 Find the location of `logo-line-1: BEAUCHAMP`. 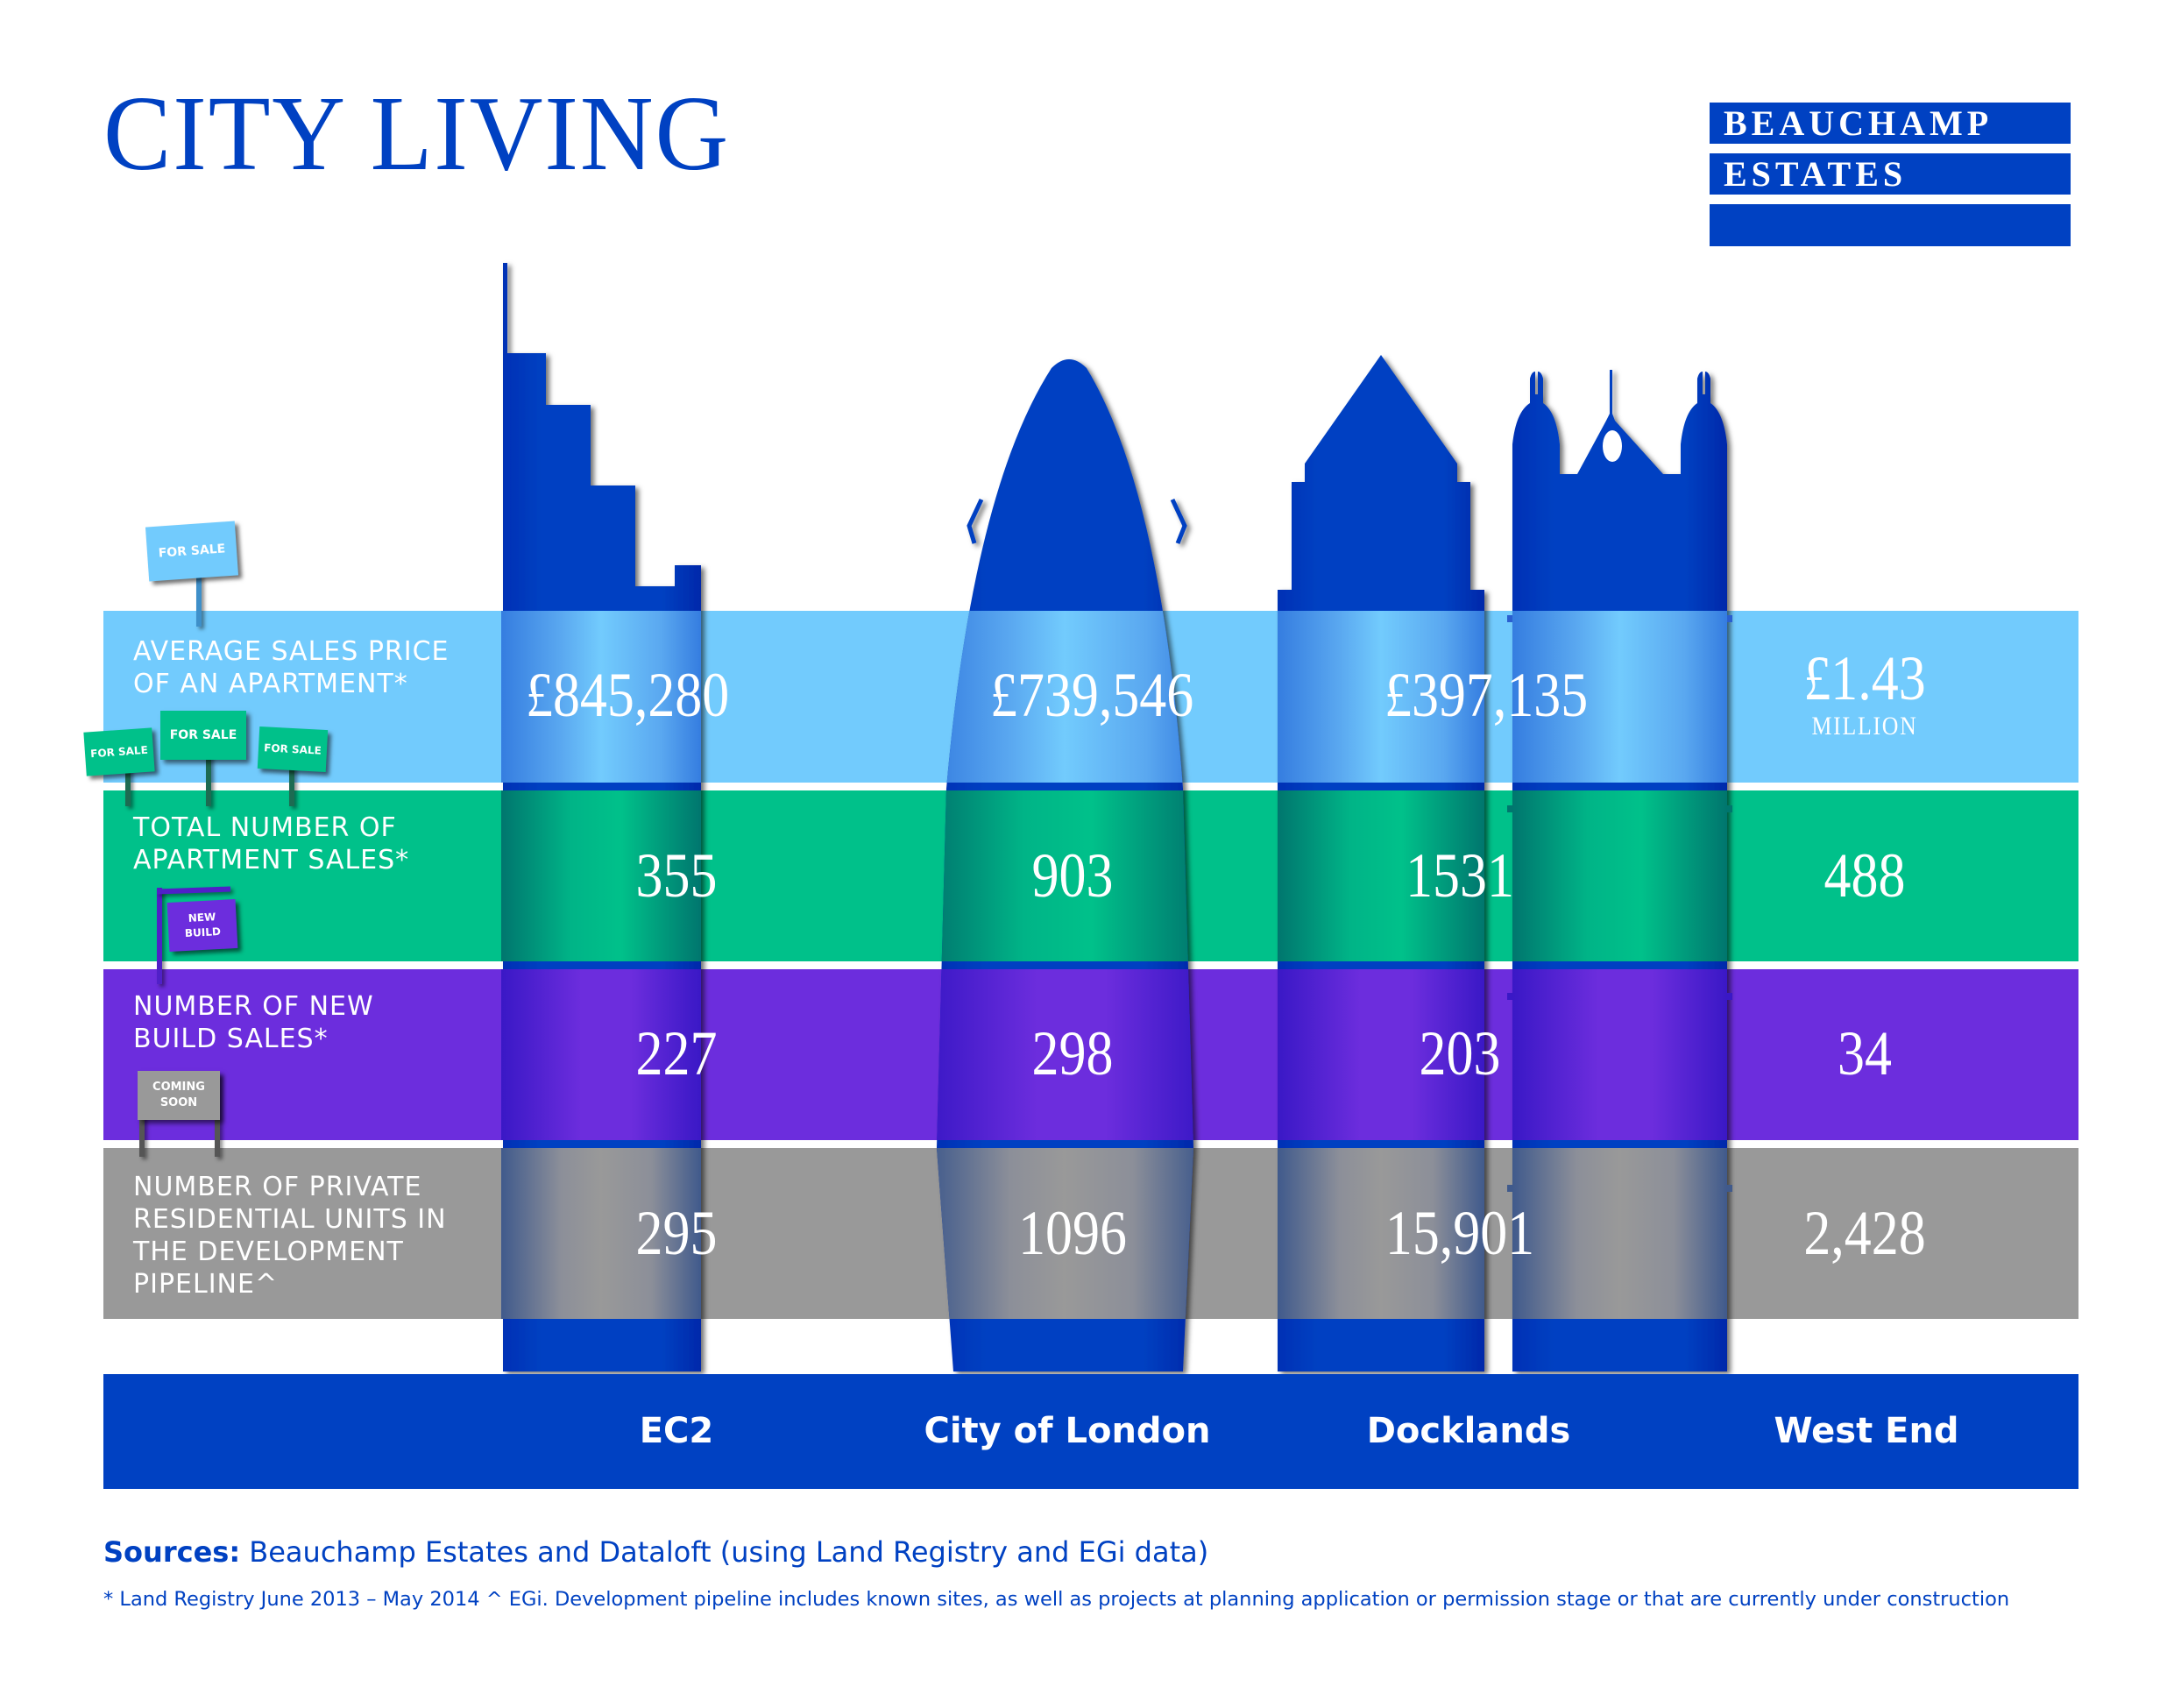

logo-line-1: BEAUCHAMP is located at coordinates (1890, 123).